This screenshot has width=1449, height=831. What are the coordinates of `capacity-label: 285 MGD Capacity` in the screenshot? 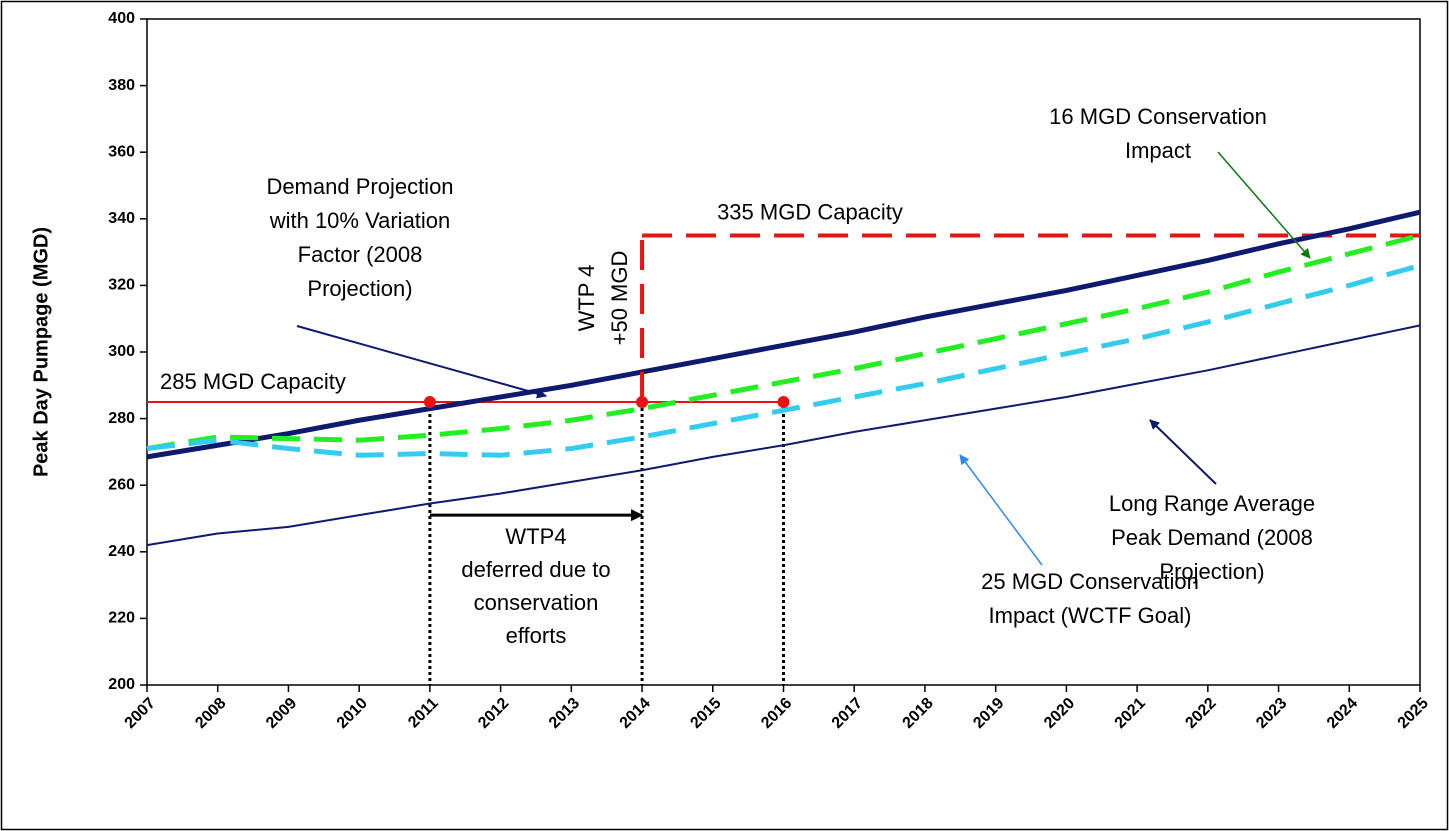 It's located at (253, 381).